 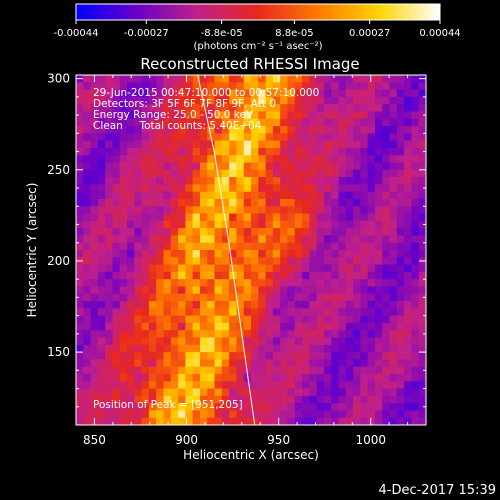 I want to click on colorbar-tick-label: -0.00027, so click(x=146, y=33).